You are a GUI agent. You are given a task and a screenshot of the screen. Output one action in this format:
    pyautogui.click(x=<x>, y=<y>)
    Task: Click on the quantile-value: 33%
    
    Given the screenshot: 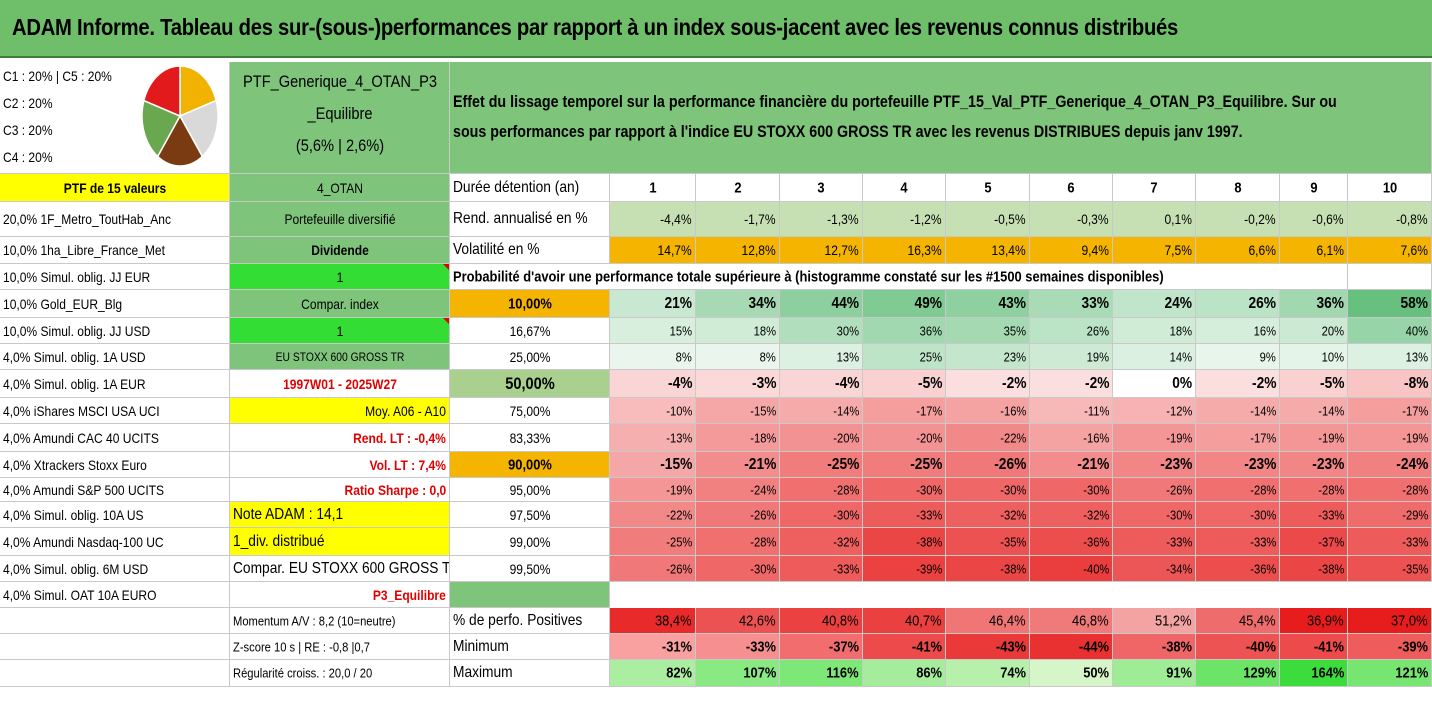 What is the action you would take?
    pyautogui.click(x=1071, y=304)
    